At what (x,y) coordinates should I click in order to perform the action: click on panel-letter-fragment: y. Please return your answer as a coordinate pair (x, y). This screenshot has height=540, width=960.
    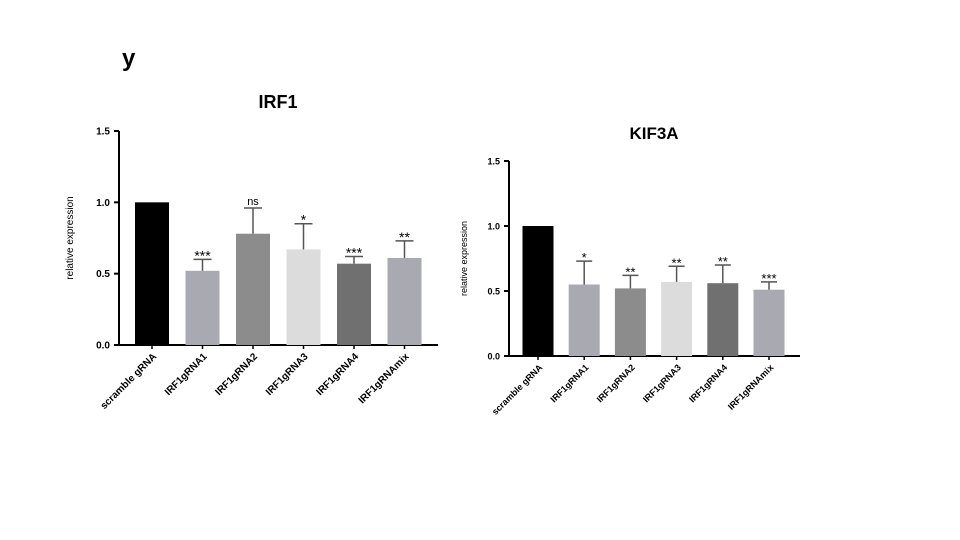
    Looking at the image, I should click on (129, 58).